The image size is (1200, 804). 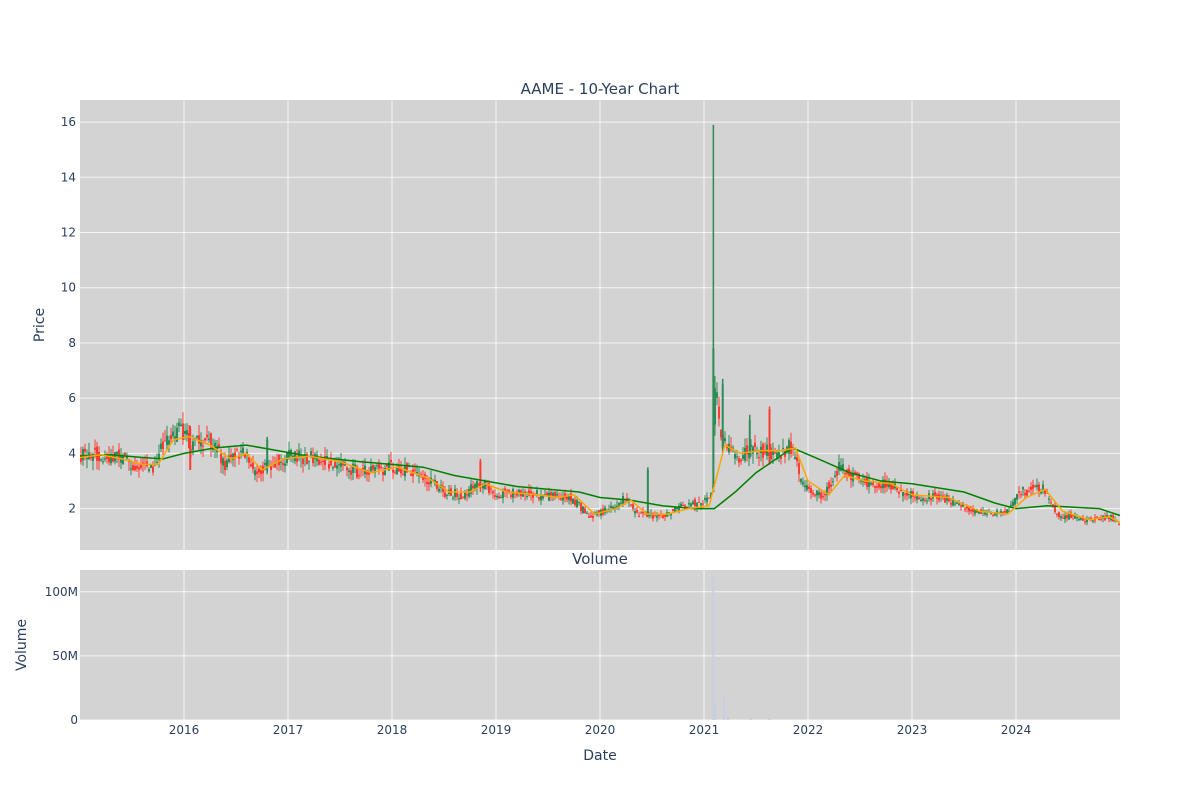 What do you see at coordinates (40, 325) in the screenshot?
I see `price-y-axis-label: Price` at bounding box center [40, 325].